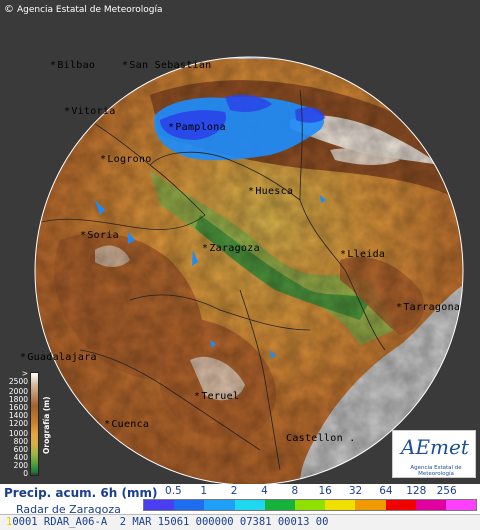 The height and width of the screenshot is (530, 480). Describe the element at coordinates (46, 425) in the screenshot. I see `elevation-legend-title: Orografía (m)` at that location.